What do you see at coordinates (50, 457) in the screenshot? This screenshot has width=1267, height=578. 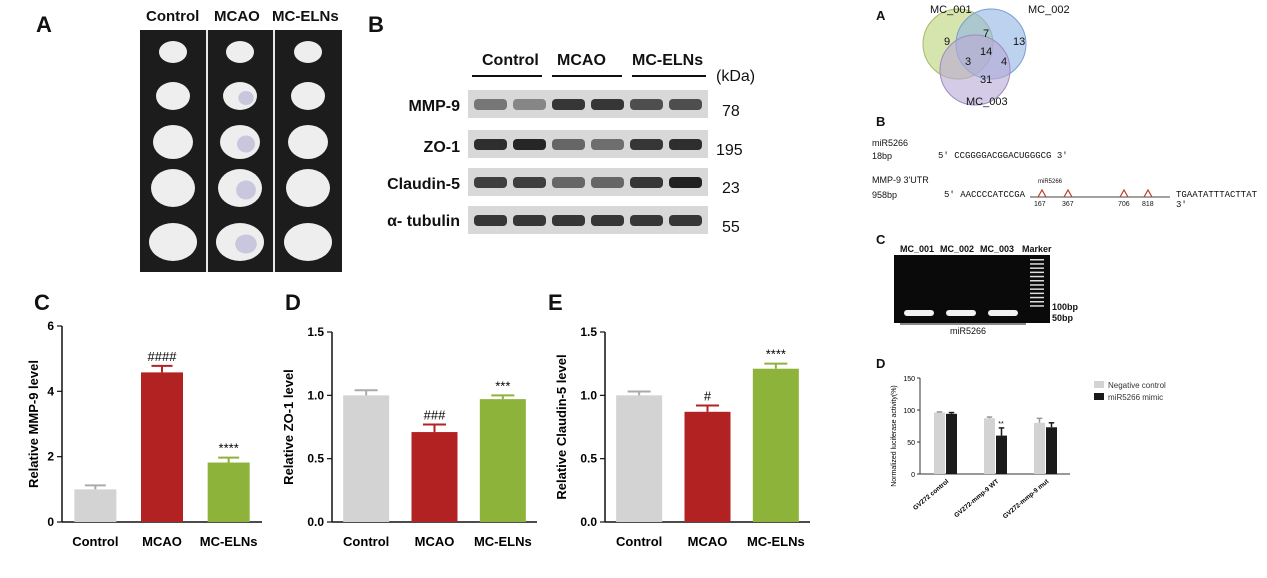 I see `y-tick-label: 2` at bounding box center [50, 457].